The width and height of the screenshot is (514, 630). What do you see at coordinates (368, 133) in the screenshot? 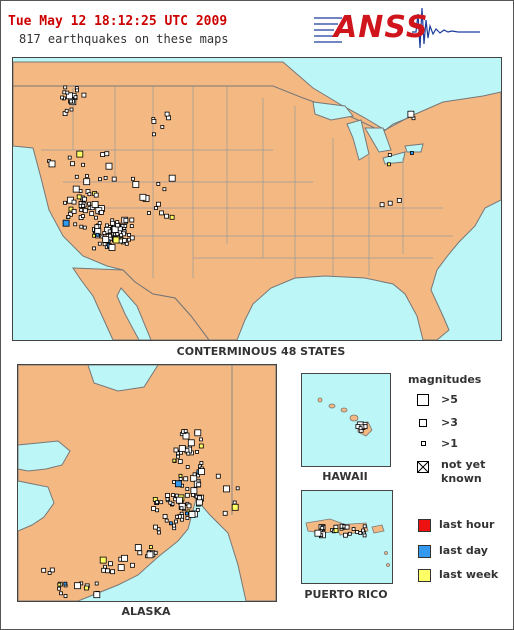
I see `great-lakes` at bounding box center [368, 133].